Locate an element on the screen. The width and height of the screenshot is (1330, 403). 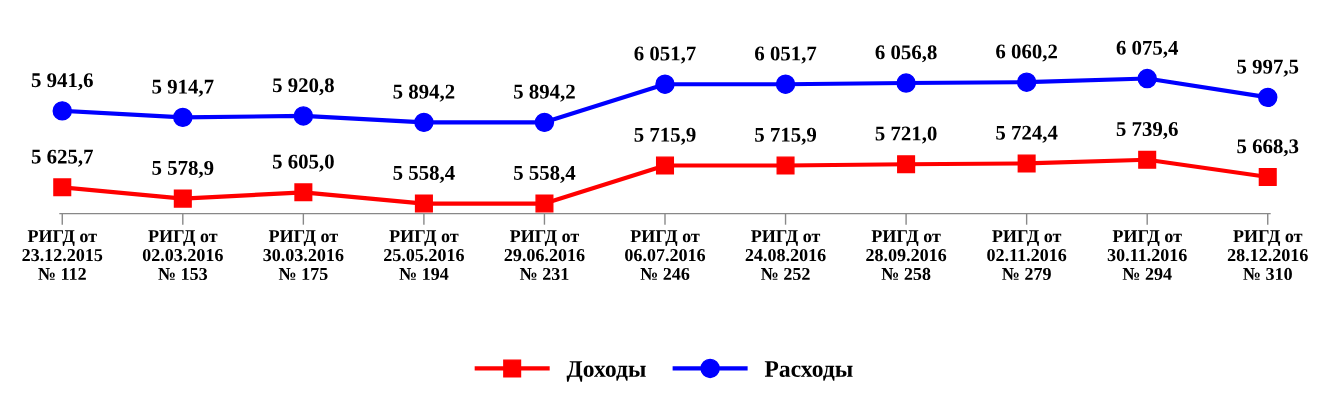
data-label: 5 941,6 is located at coordinates (62, 82).